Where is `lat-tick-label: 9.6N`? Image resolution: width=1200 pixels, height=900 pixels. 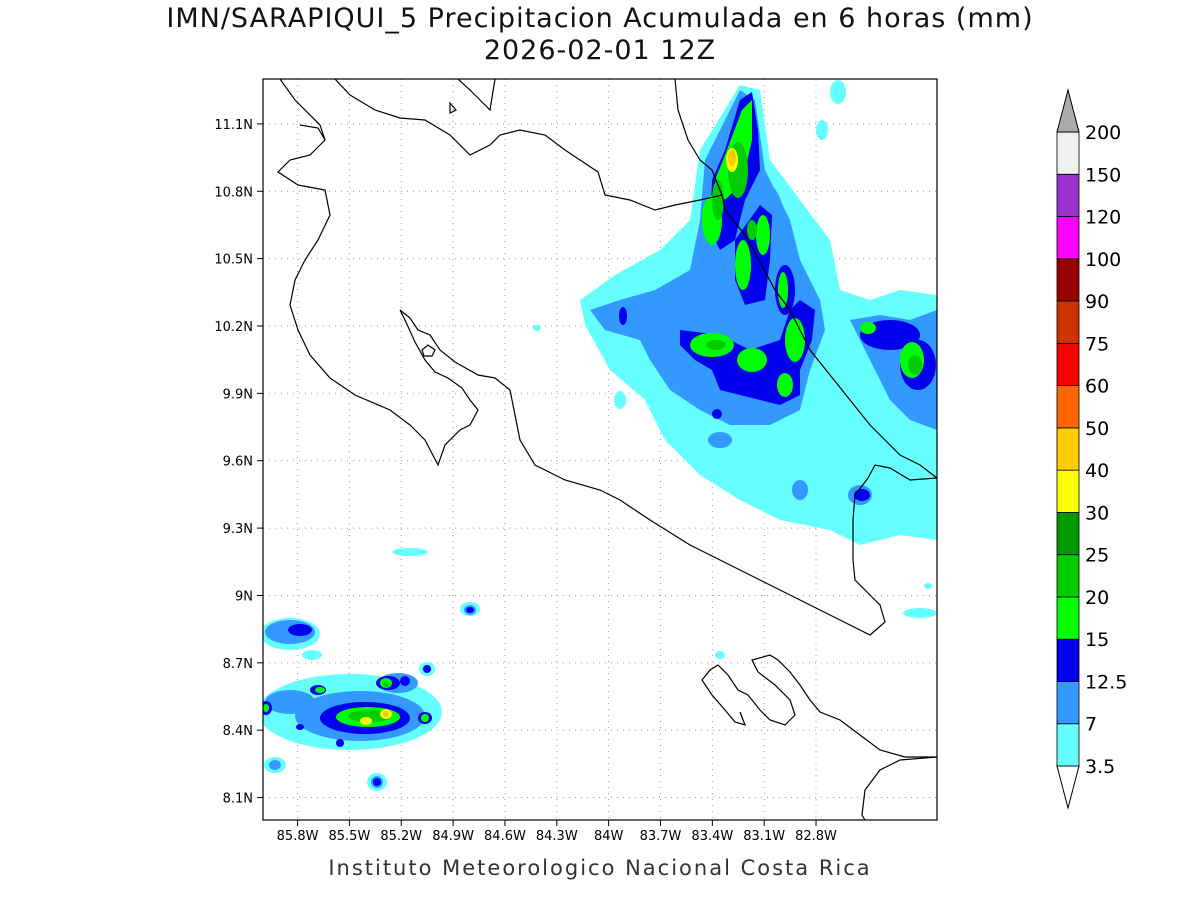 lat-tick-label: 9.6N is located at coordinates (238, 462).